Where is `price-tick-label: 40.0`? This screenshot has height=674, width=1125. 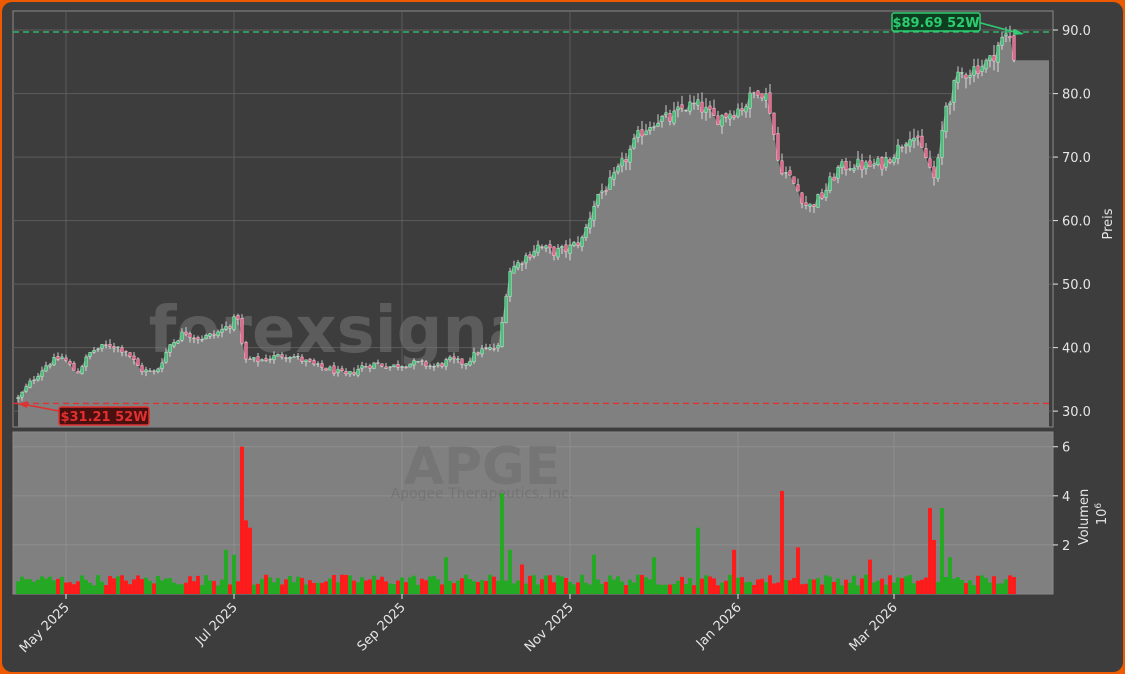
price-tick-label: 40.0 is located at coordinates (1076, 349).